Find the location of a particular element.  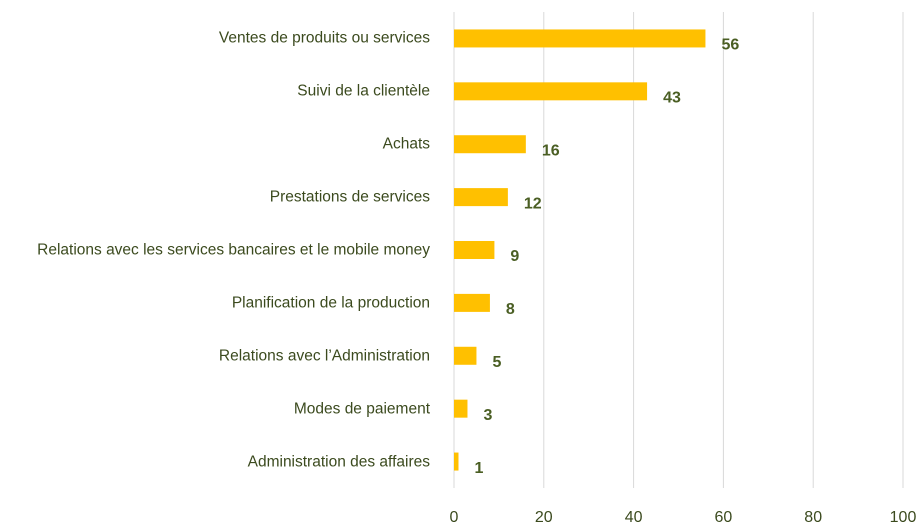

x-tick-label: 20 is located at coordinates (544, 517).